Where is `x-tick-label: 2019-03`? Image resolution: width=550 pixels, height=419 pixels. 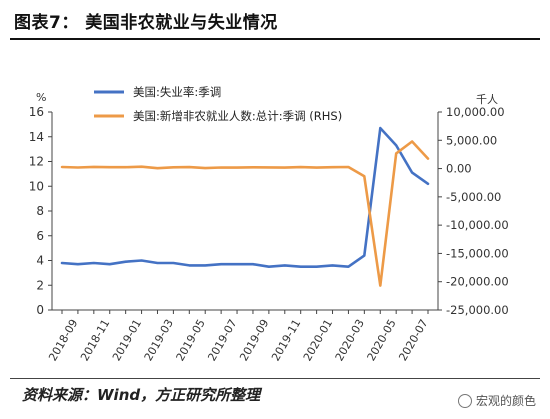 x-tick-label: 2019-03 is located at coordinates (159, 340).